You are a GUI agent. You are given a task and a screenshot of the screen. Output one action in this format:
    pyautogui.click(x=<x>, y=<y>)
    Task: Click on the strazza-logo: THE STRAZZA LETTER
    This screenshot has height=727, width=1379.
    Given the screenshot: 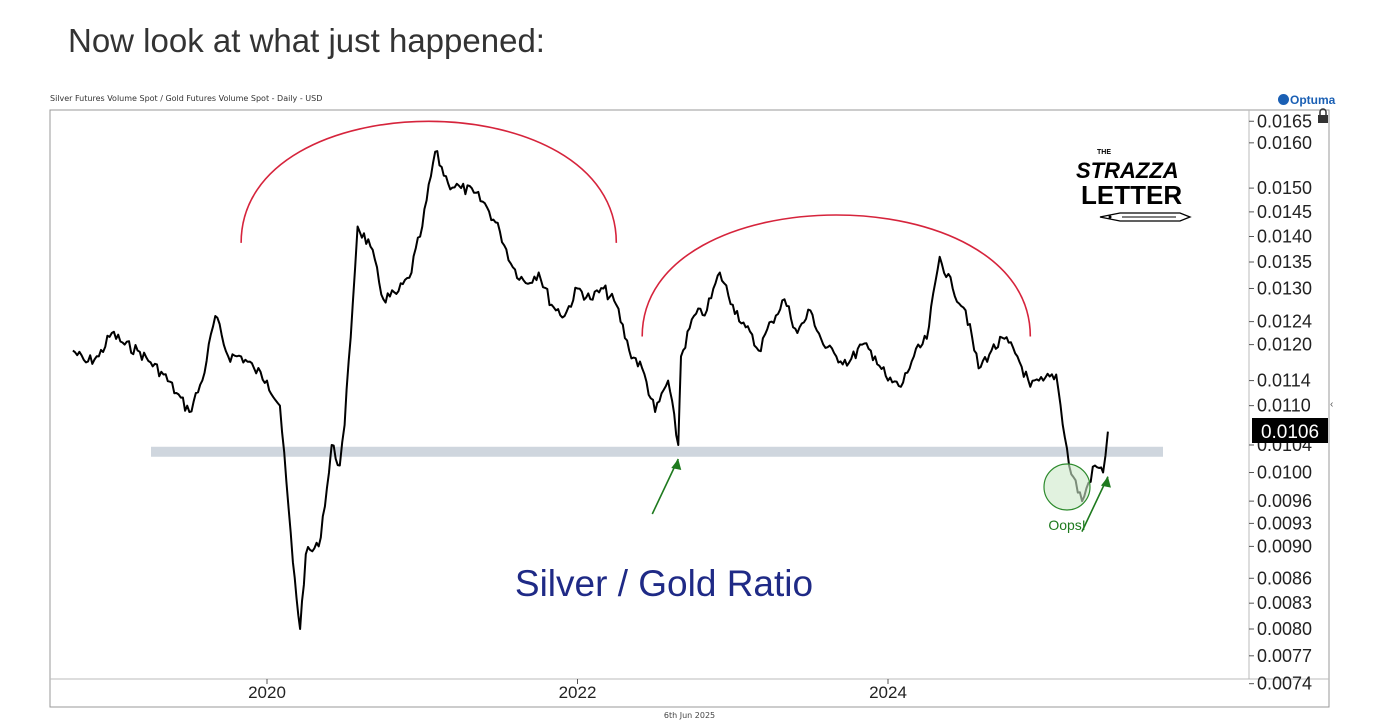 What is the action you would take?
    pyautogui.click(x=1134, y=185)
    